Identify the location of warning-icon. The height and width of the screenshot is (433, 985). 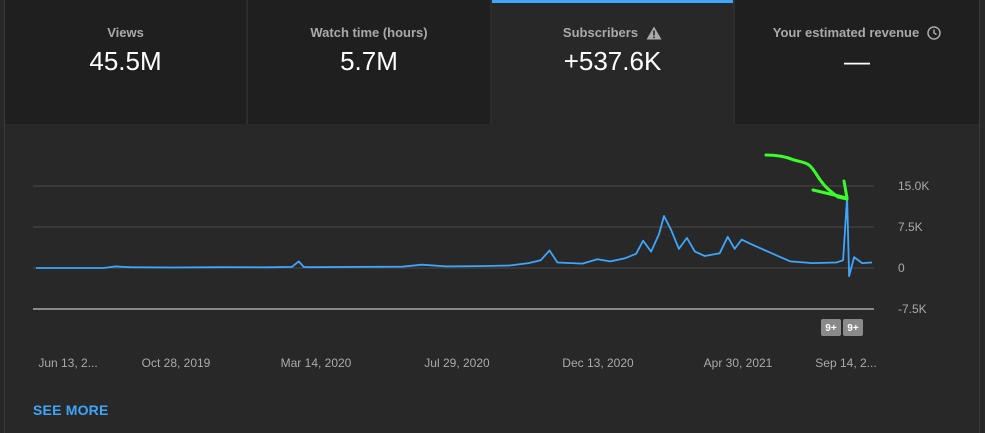
(654, 33).